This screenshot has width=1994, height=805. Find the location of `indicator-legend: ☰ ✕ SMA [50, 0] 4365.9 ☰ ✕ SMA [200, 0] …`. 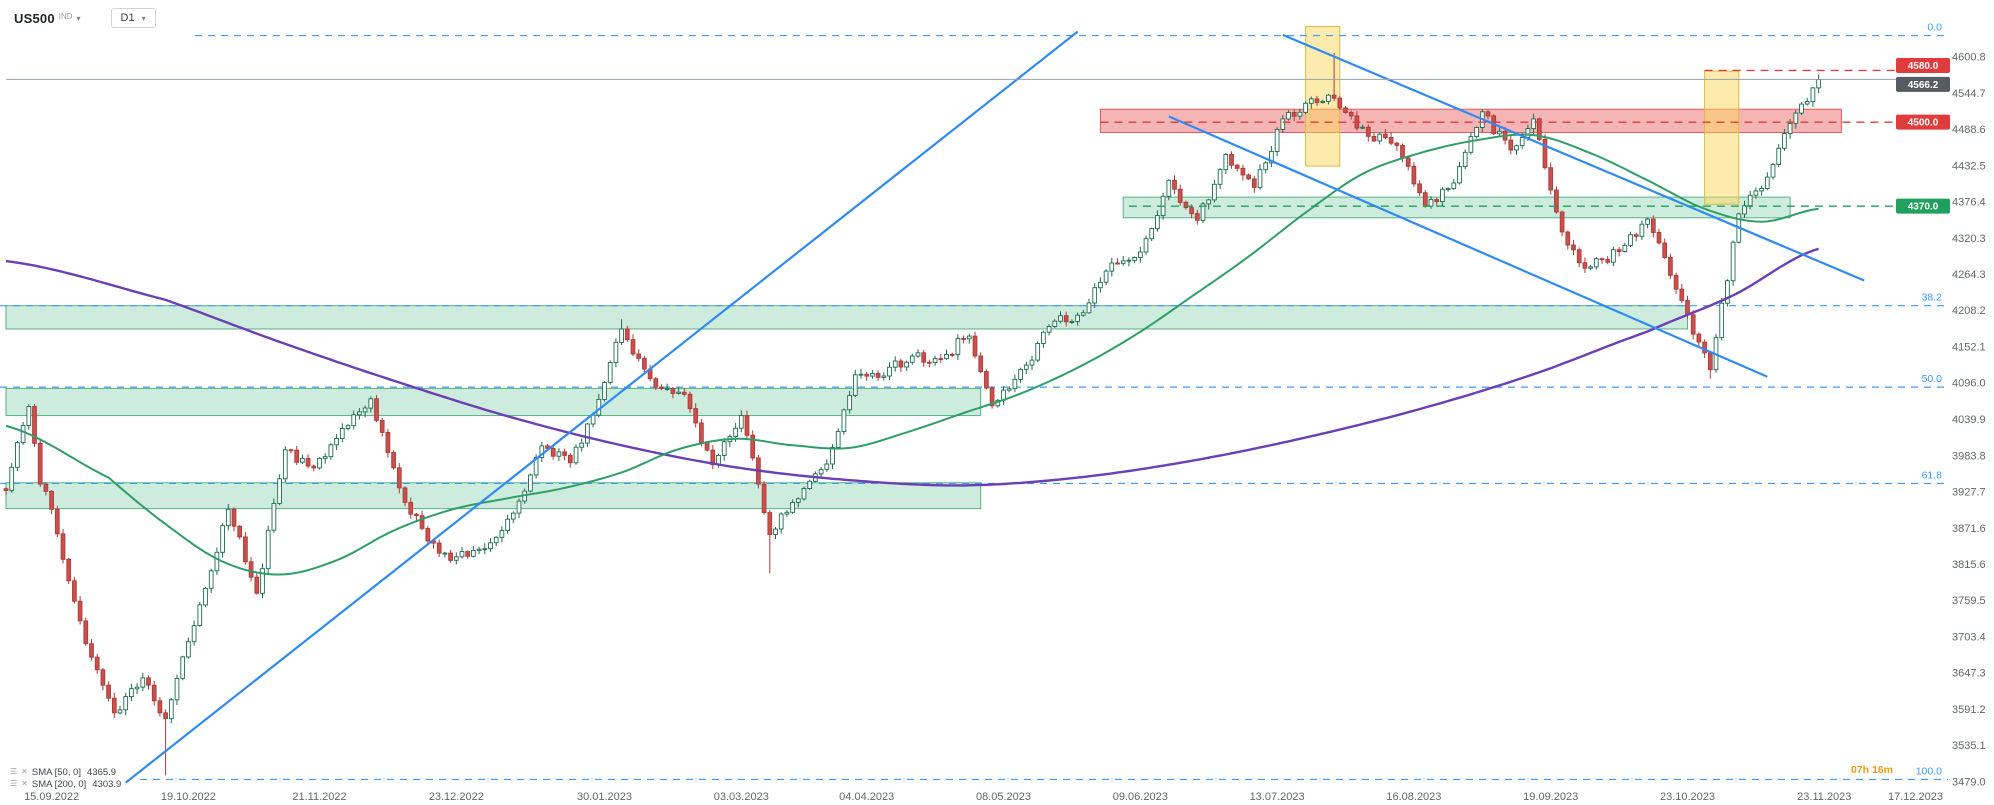

indicator-legend: ☰ ✕ SMA [50, 0] 4365.9 ☰ ✕ SMA [200, 0] … is located at coordinates (65, 778).